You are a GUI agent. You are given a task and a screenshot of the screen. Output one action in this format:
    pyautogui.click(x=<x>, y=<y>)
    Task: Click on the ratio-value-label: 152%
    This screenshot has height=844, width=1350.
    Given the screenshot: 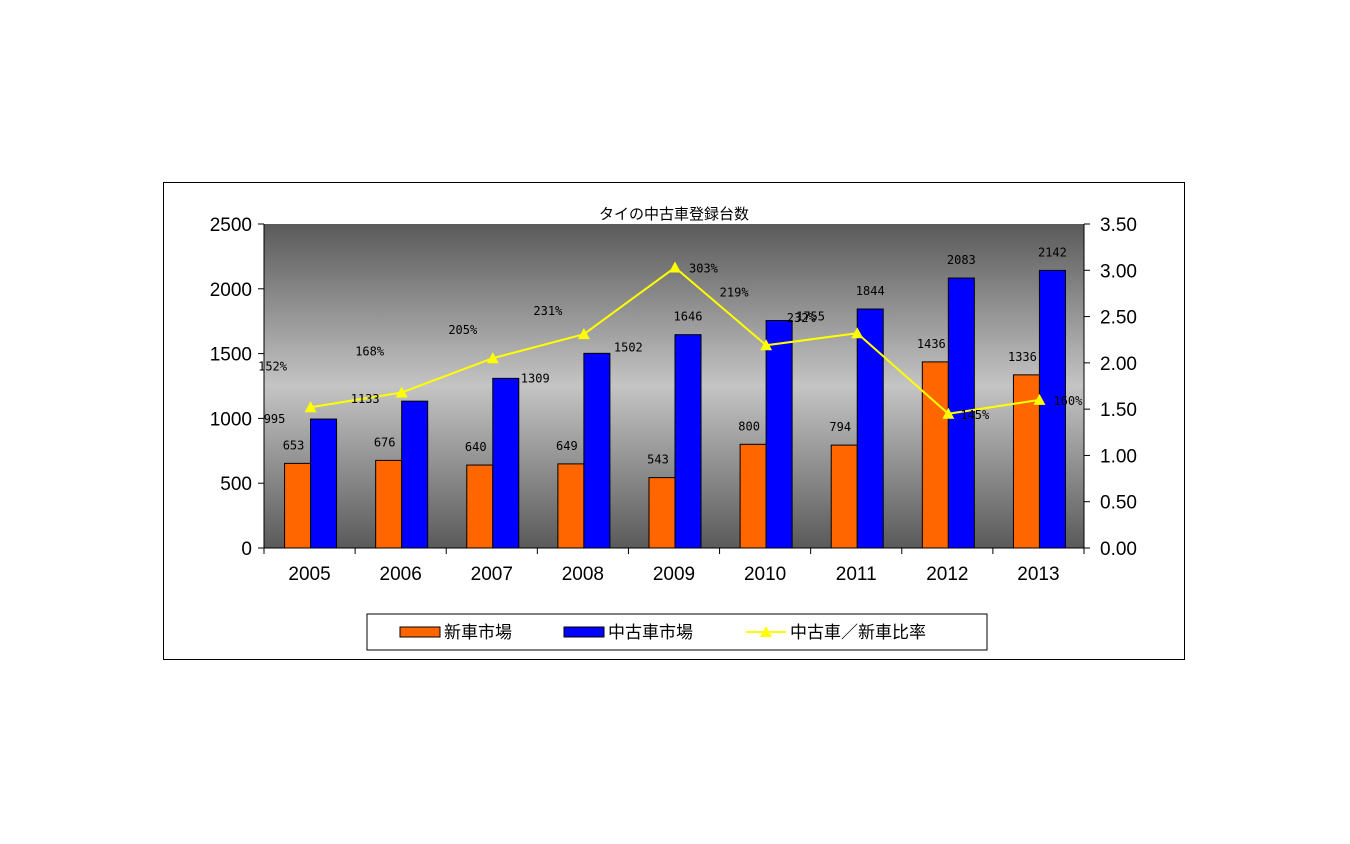 What is the action you would take?
    pyautogui.click(x=273, y=366)
    